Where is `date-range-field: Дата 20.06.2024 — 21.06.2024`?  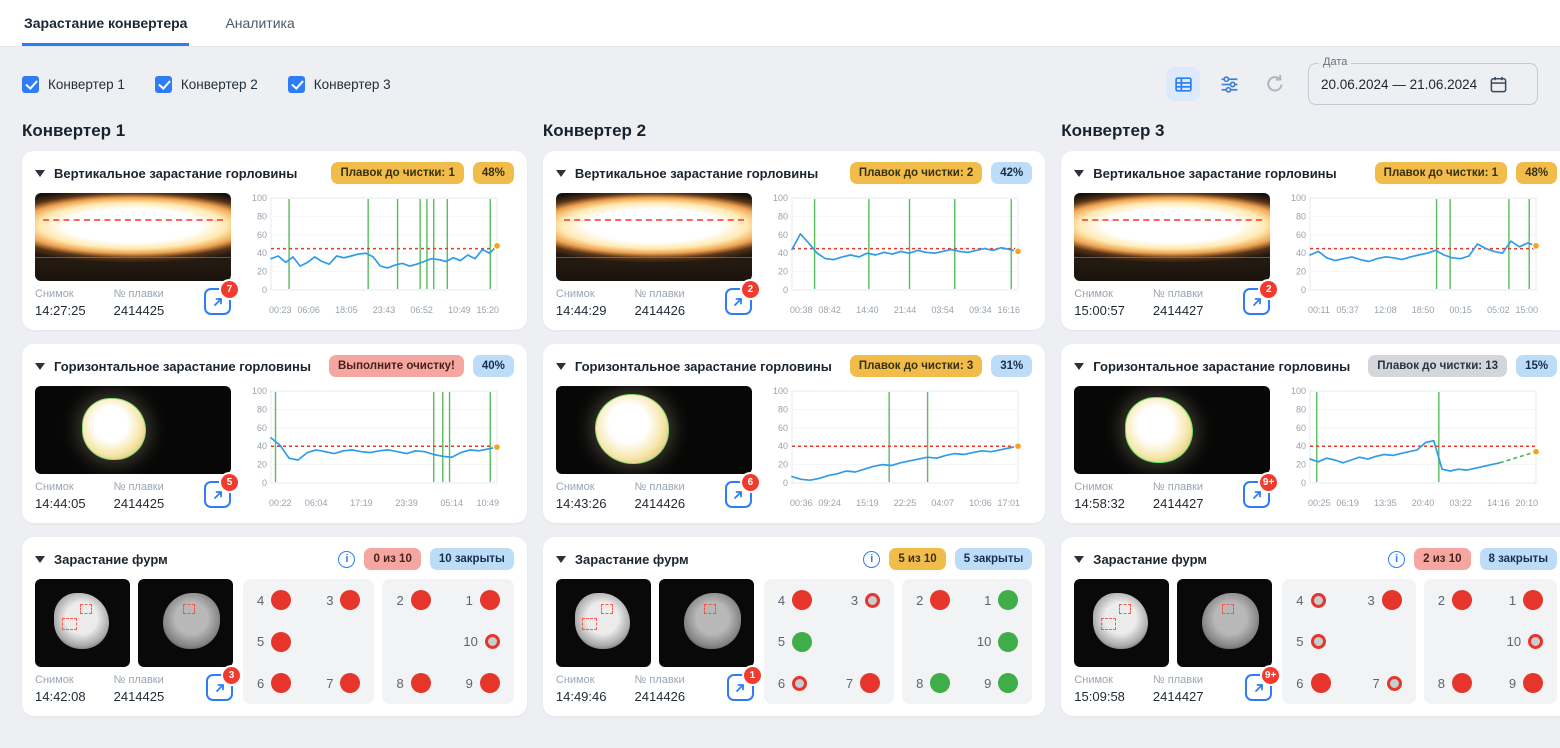 date-range-field: Дата 20.06.2024 — 21.06.2024 is located at coordinates (1423, 80).